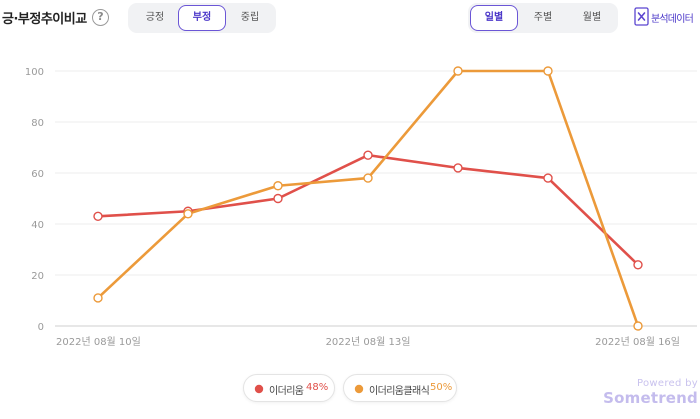 The height and width of the screenshot is (419, 700). I want to click on tab-weekly: 주별, so click(543, 17).